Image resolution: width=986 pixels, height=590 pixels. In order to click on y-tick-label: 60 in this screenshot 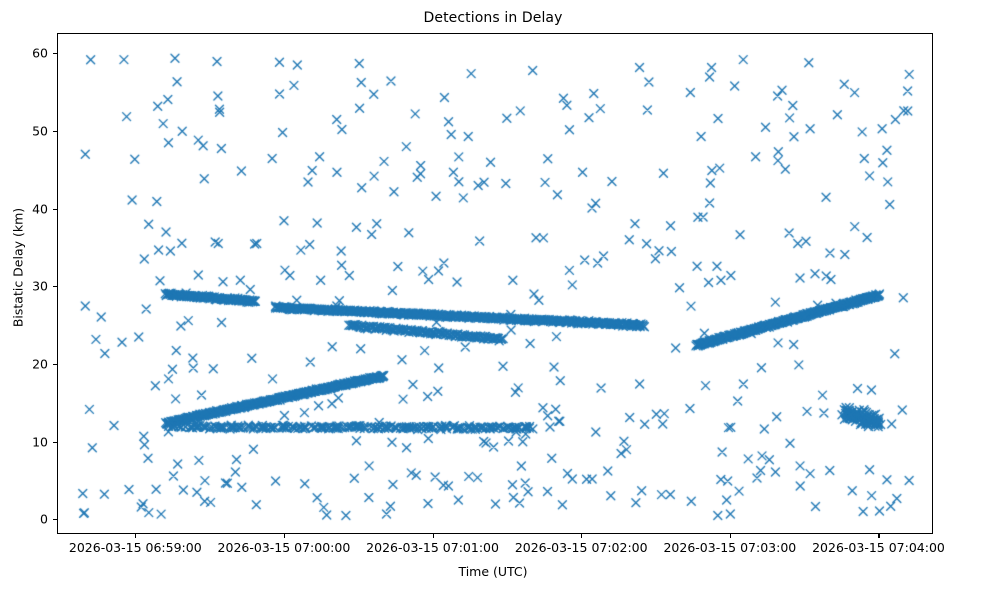, I will do `click(40, 53)`.